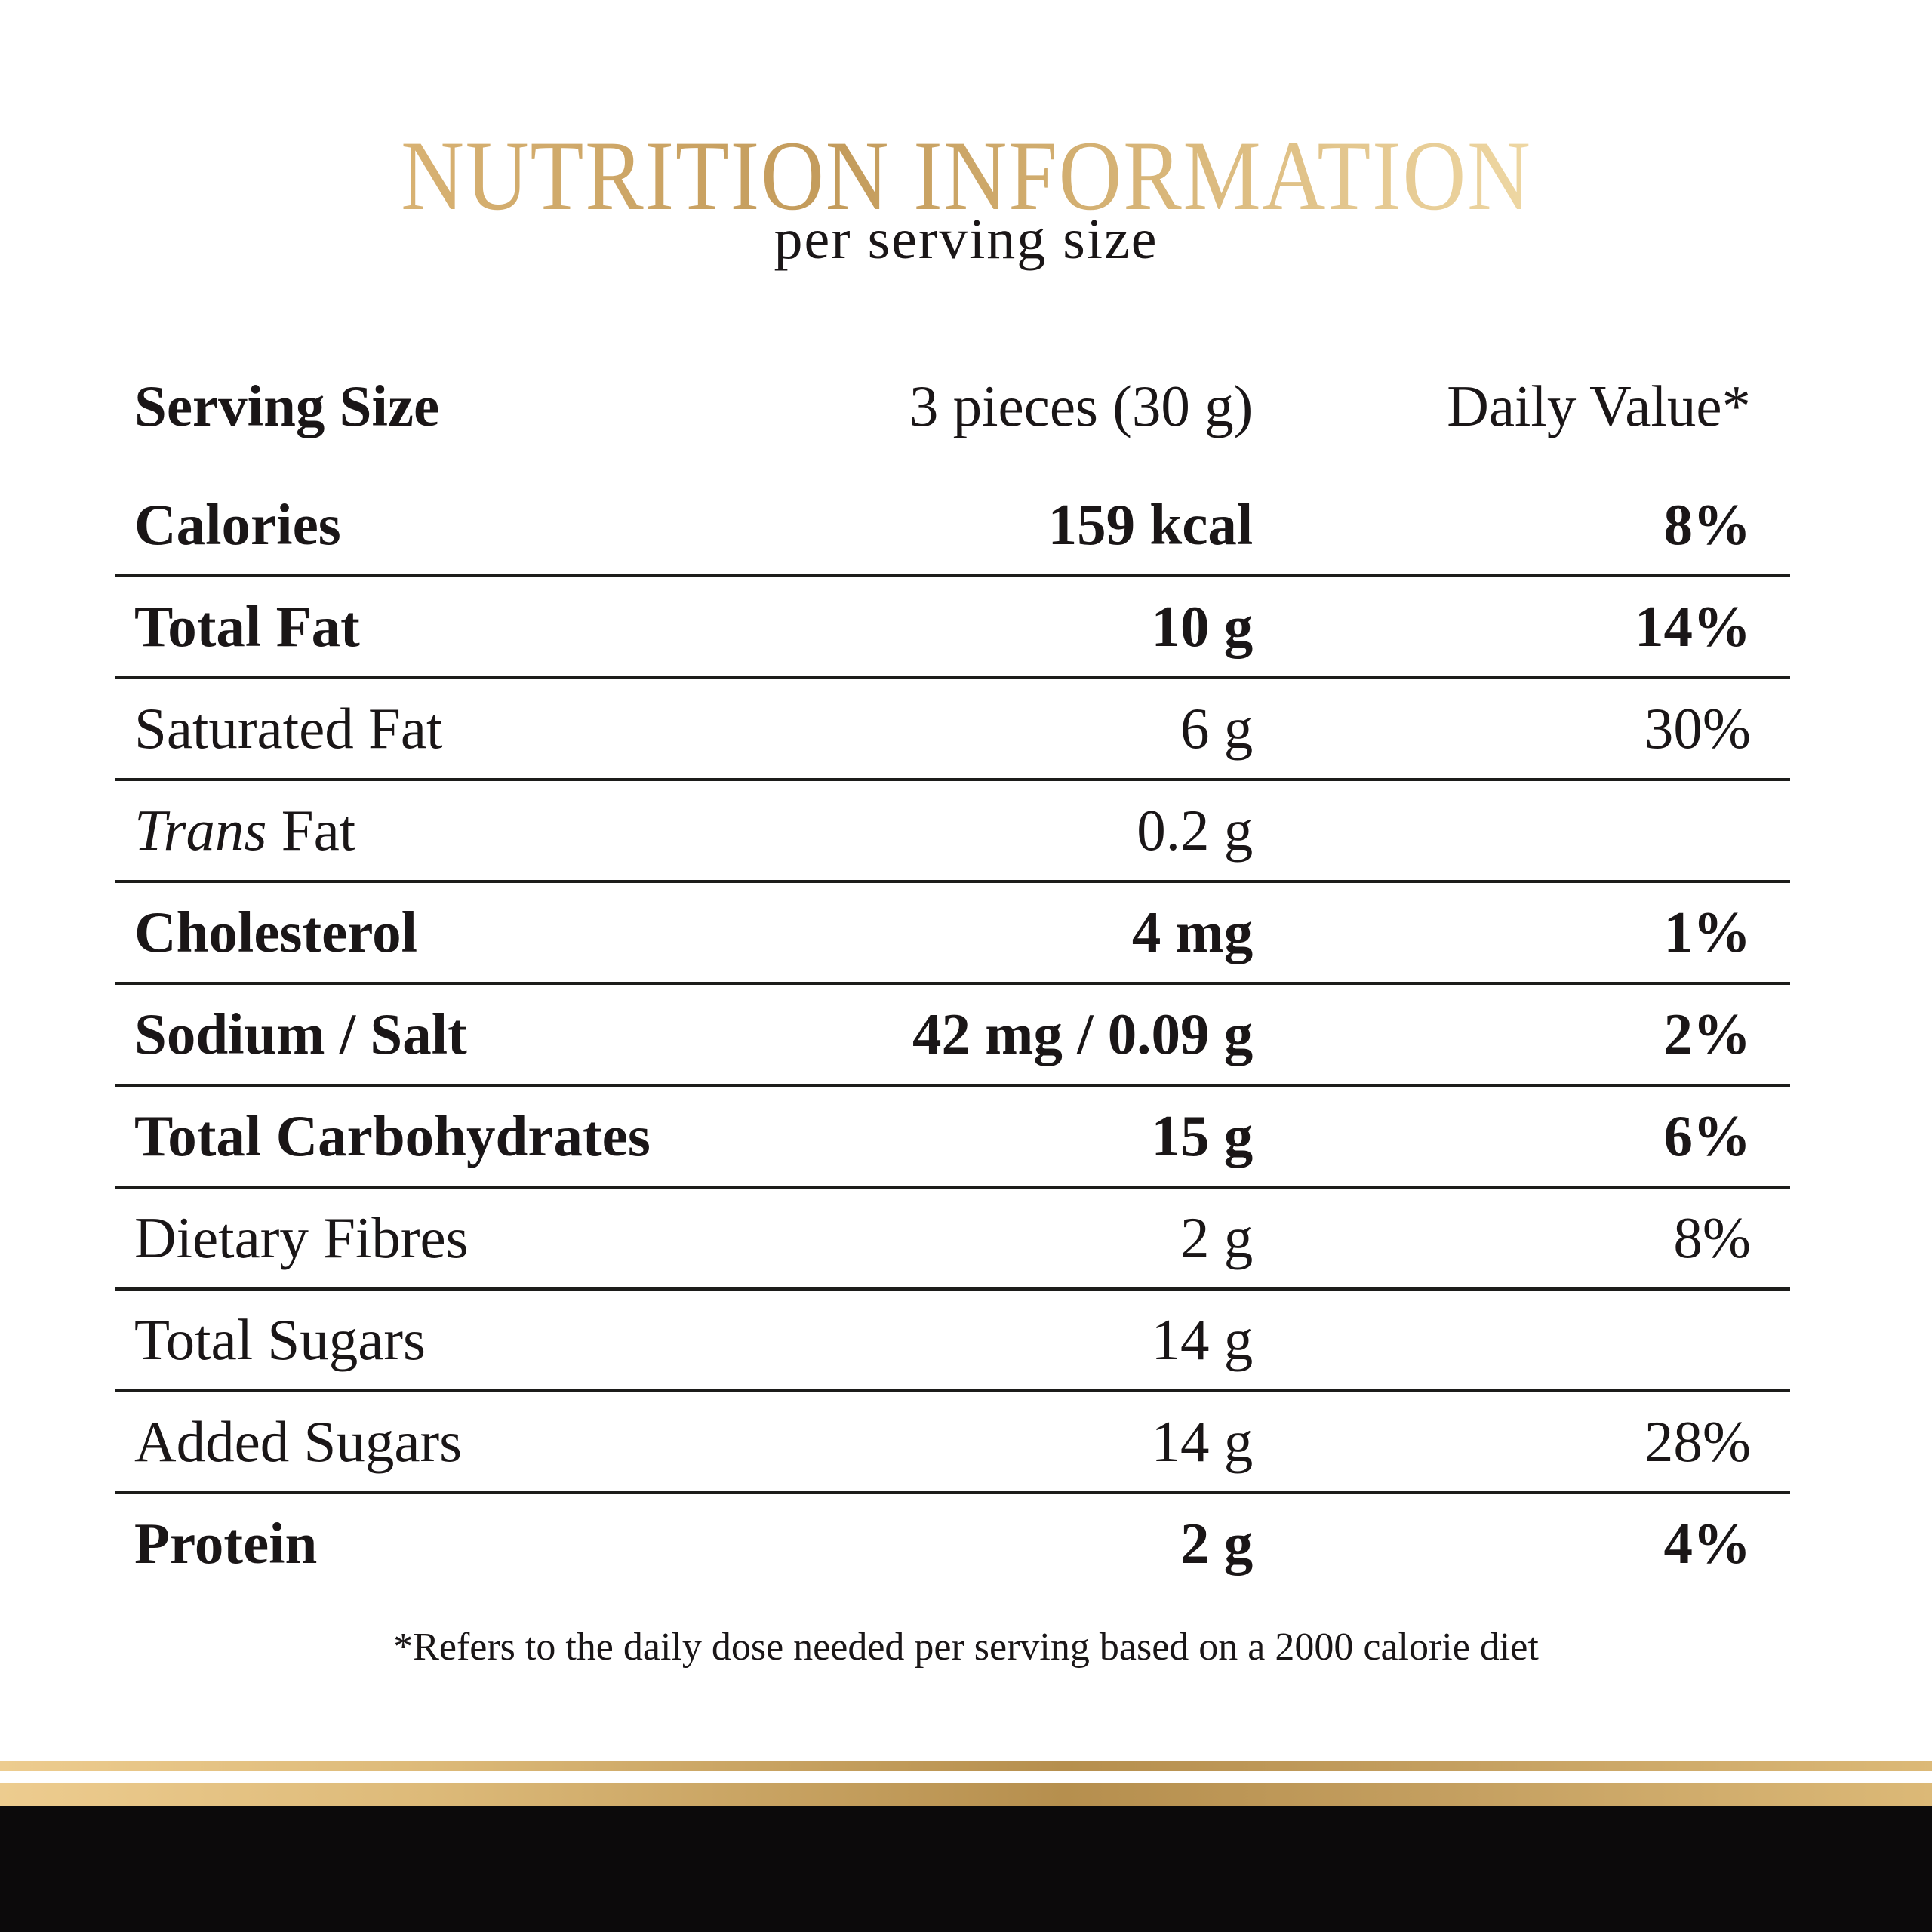  I want to click on row-value: 0.2 g, so click(1195, 830).